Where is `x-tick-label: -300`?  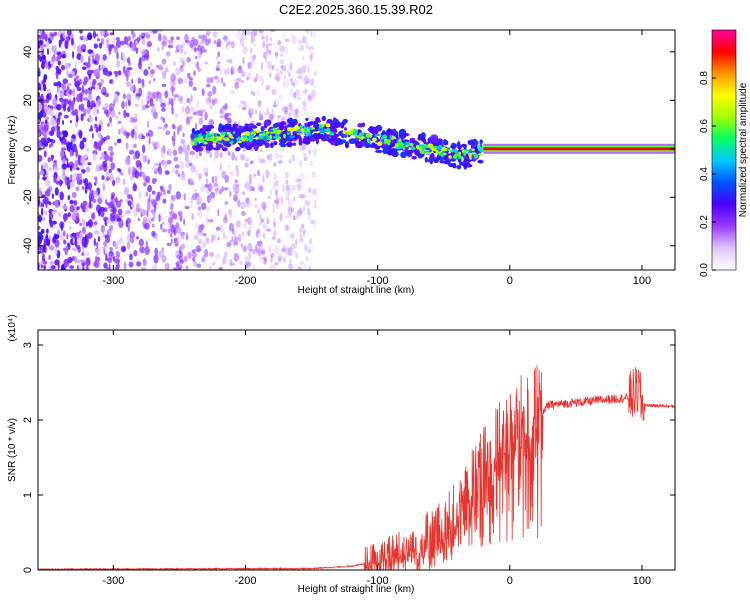 x-tick-label: -300 is located at coordinates (113, 581).